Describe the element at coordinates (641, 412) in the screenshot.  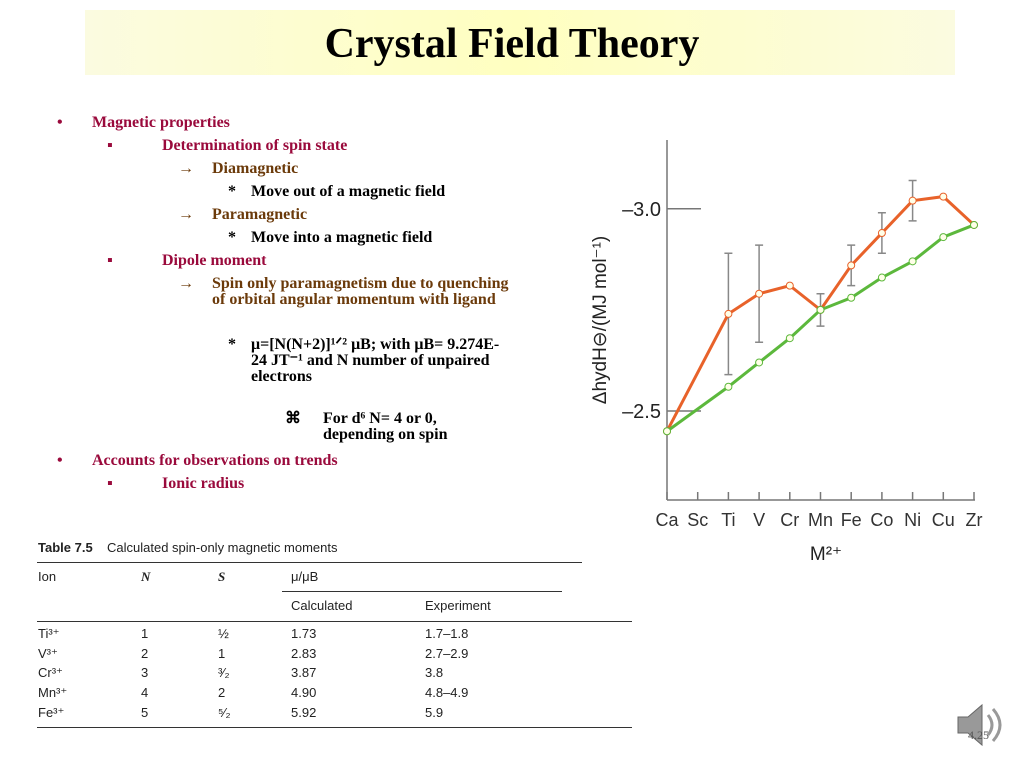
I see `y-tick-label: –2.5` at that location.